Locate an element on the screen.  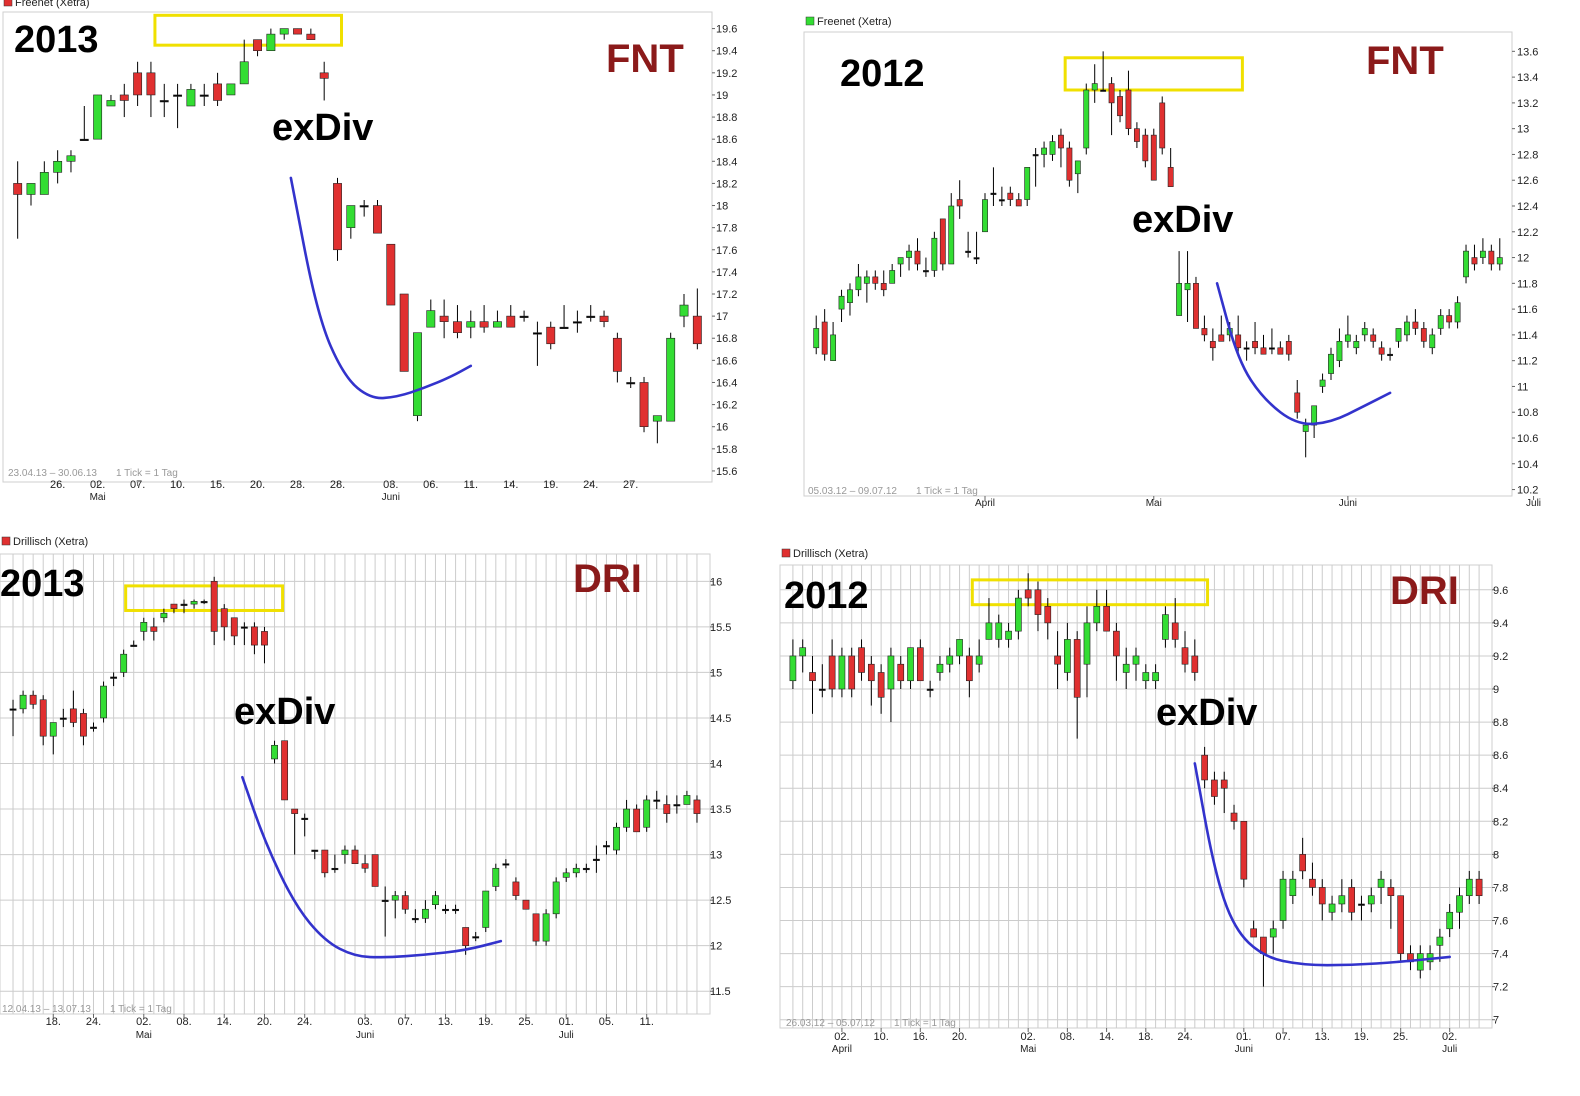
y-axis: 7 7.2 7.4 7.6 7.8 8 8.2 8.4 8.6 8.8 9 9.2 9.4 9.6 is located at coordinates (1500, 806).